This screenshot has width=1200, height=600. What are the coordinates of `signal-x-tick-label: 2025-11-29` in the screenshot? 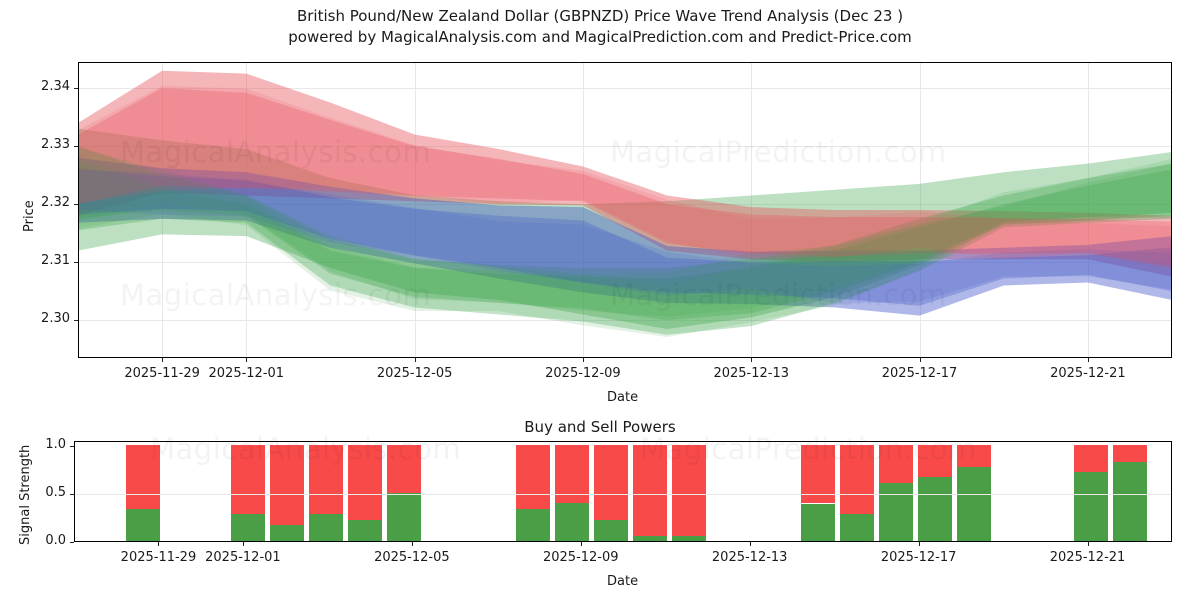 It's located at (158, 557).